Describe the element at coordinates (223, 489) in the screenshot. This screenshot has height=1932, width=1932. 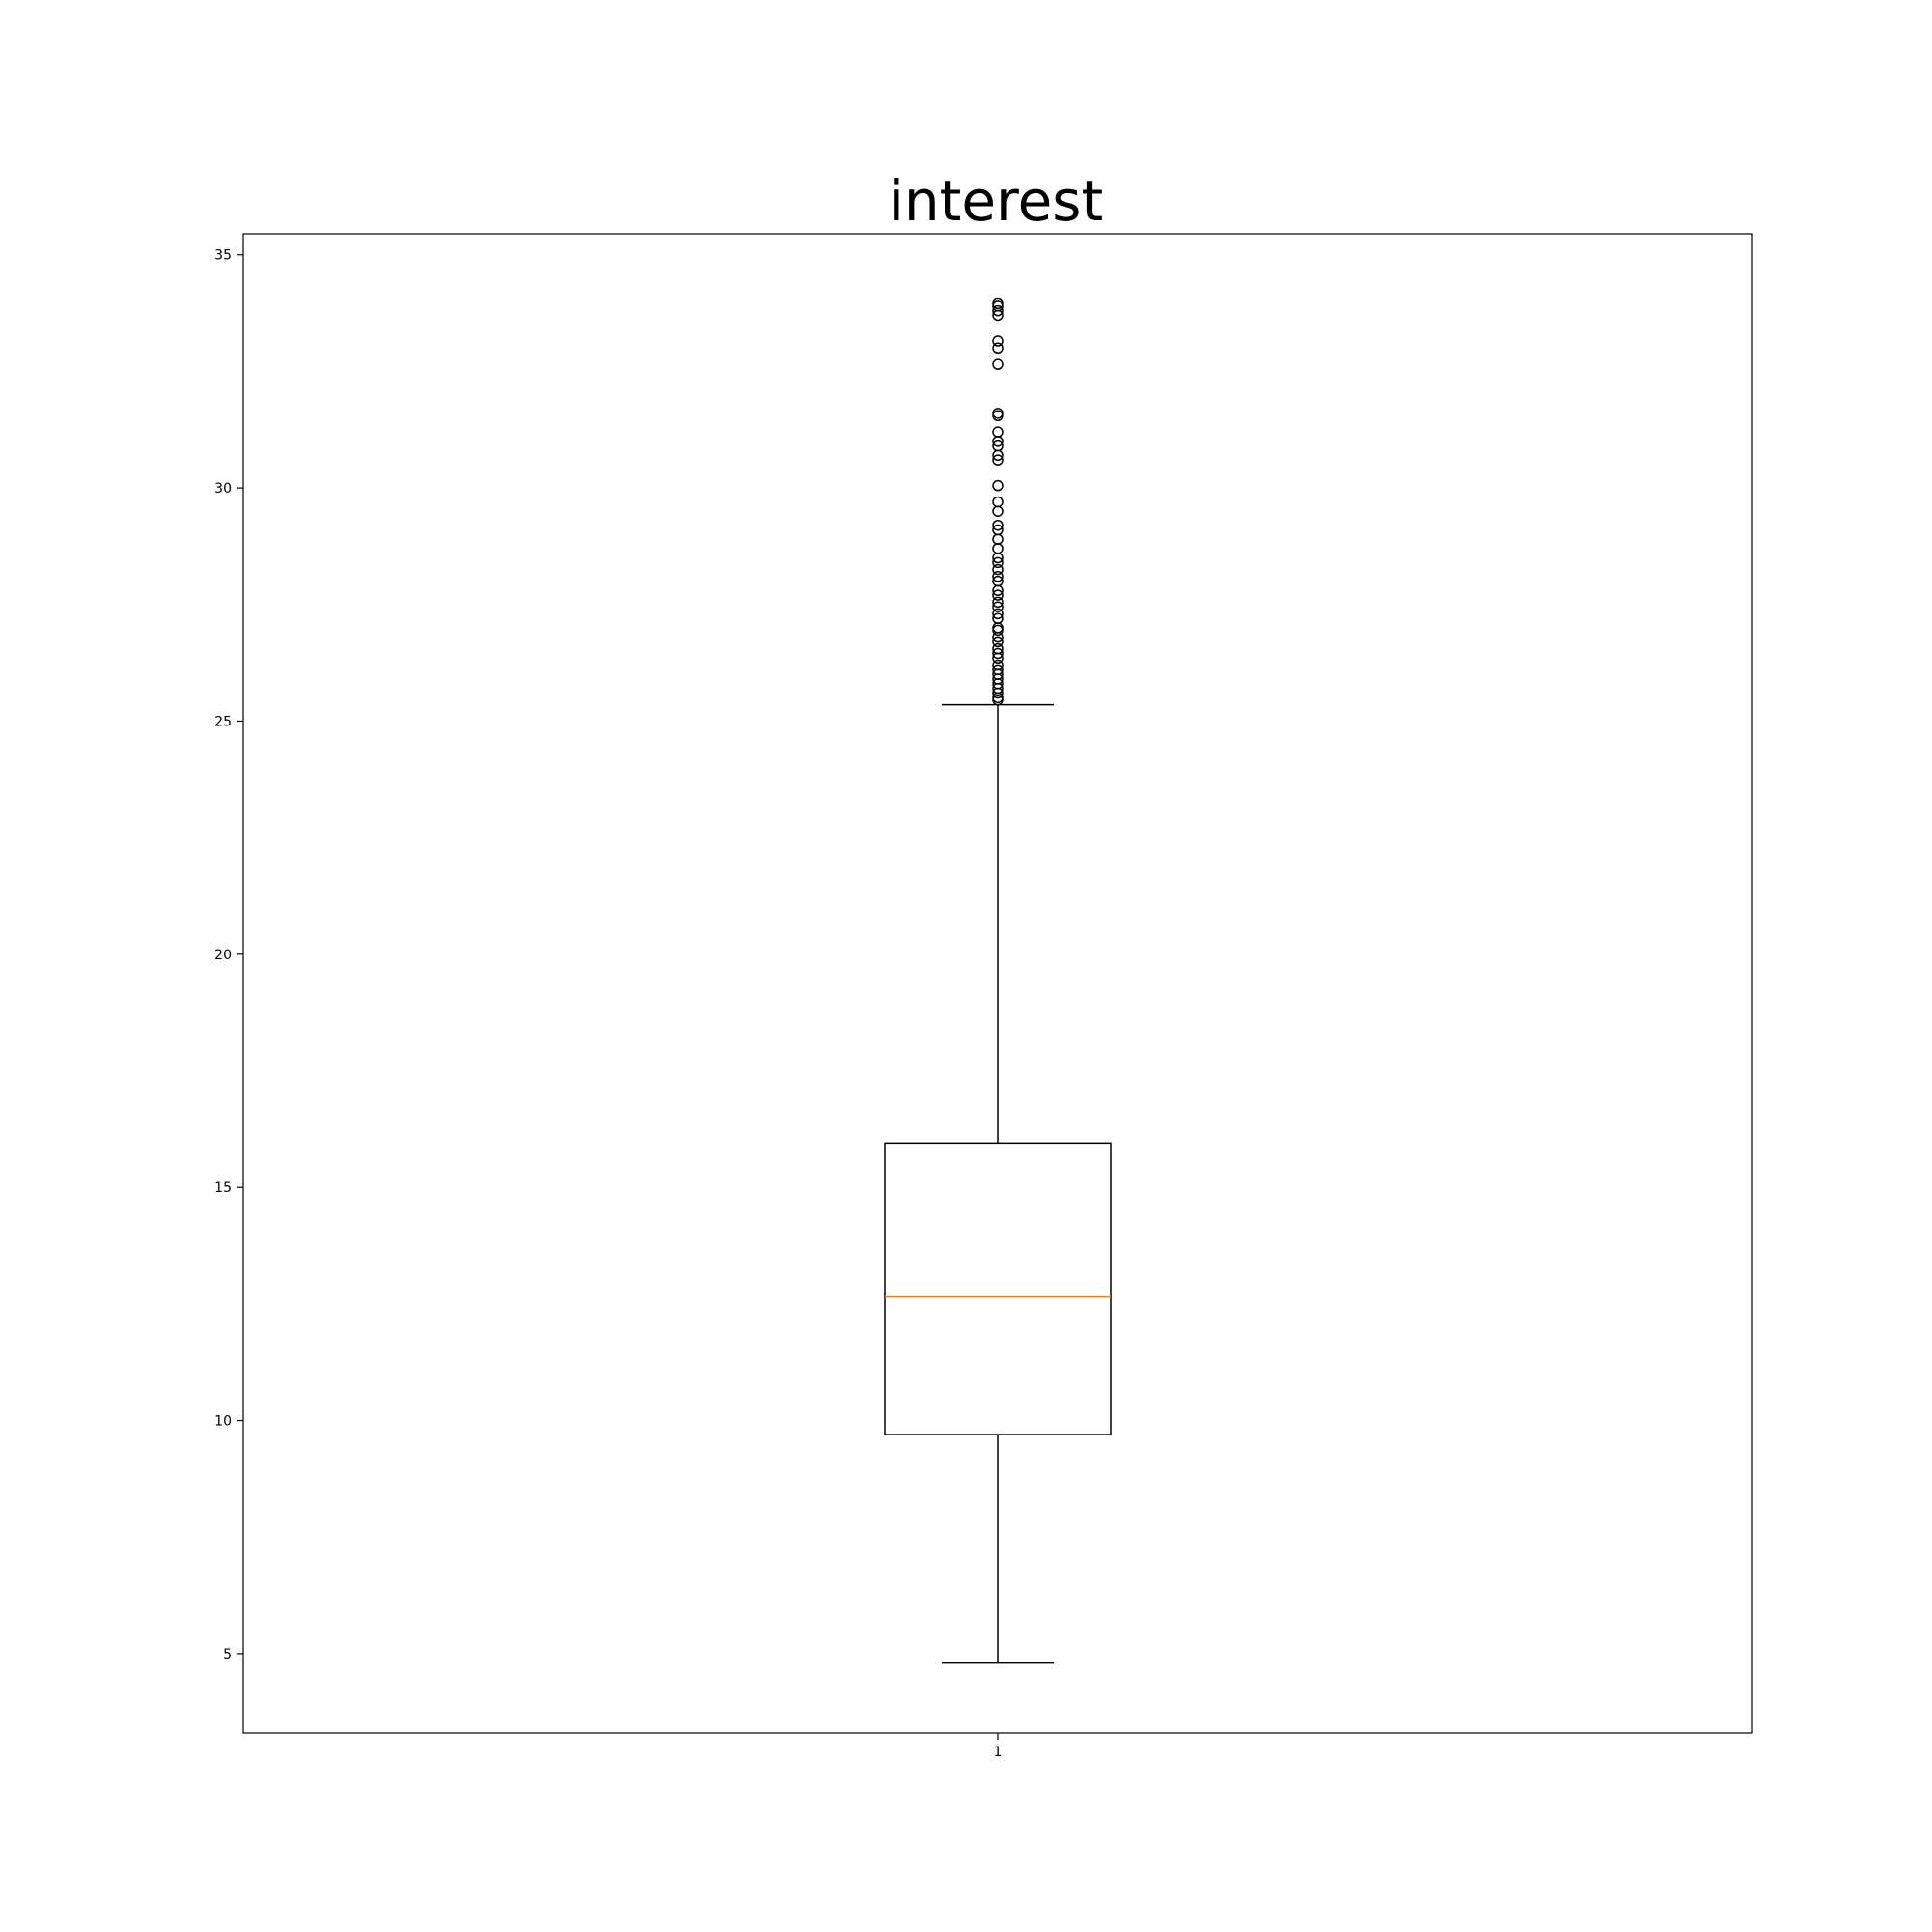
I see `y-tick-label: 30` at that location.